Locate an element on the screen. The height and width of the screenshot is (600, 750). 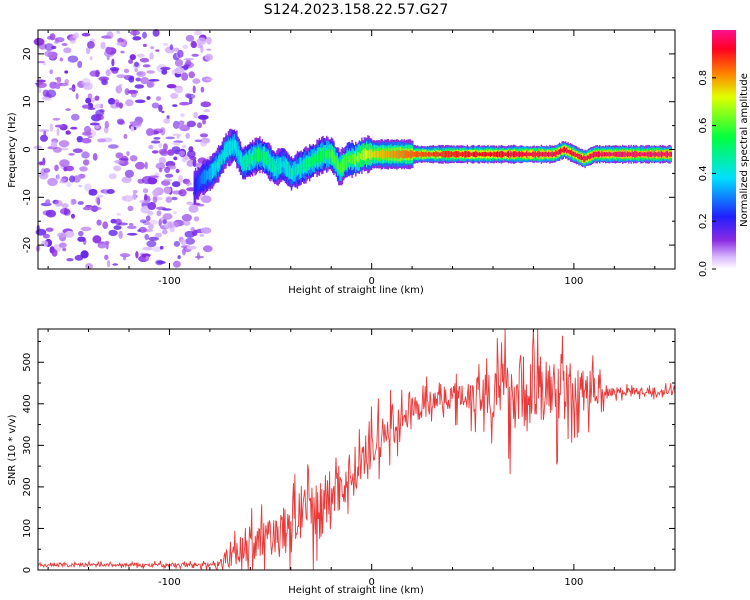
x-tick-label: 100 is located at coordinates (573, 281).